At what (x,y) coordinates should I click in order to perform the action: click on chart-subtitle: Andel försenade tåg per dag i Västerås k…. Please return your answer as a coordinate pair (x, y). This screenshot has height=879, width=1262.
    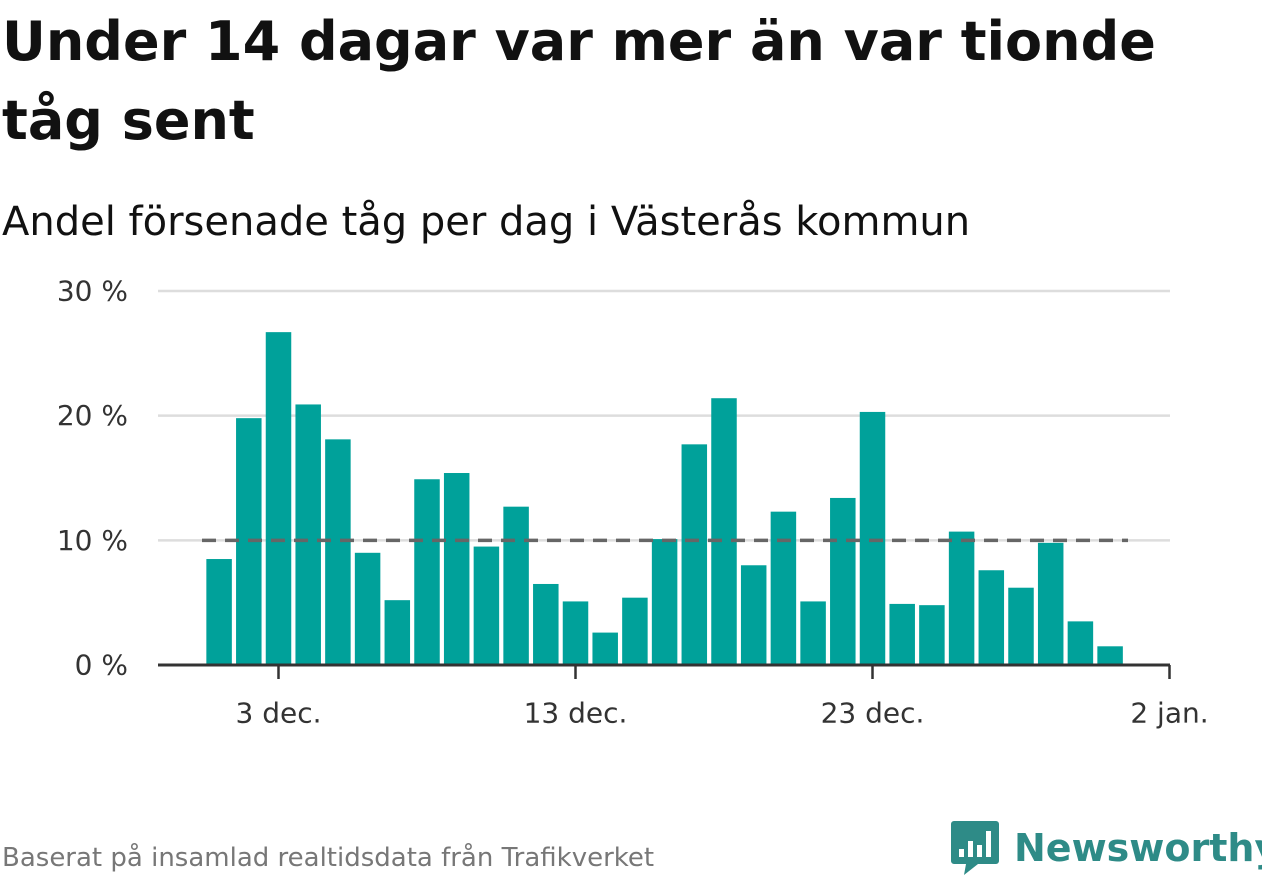
    Looking at the image, I should click on (486, 222).